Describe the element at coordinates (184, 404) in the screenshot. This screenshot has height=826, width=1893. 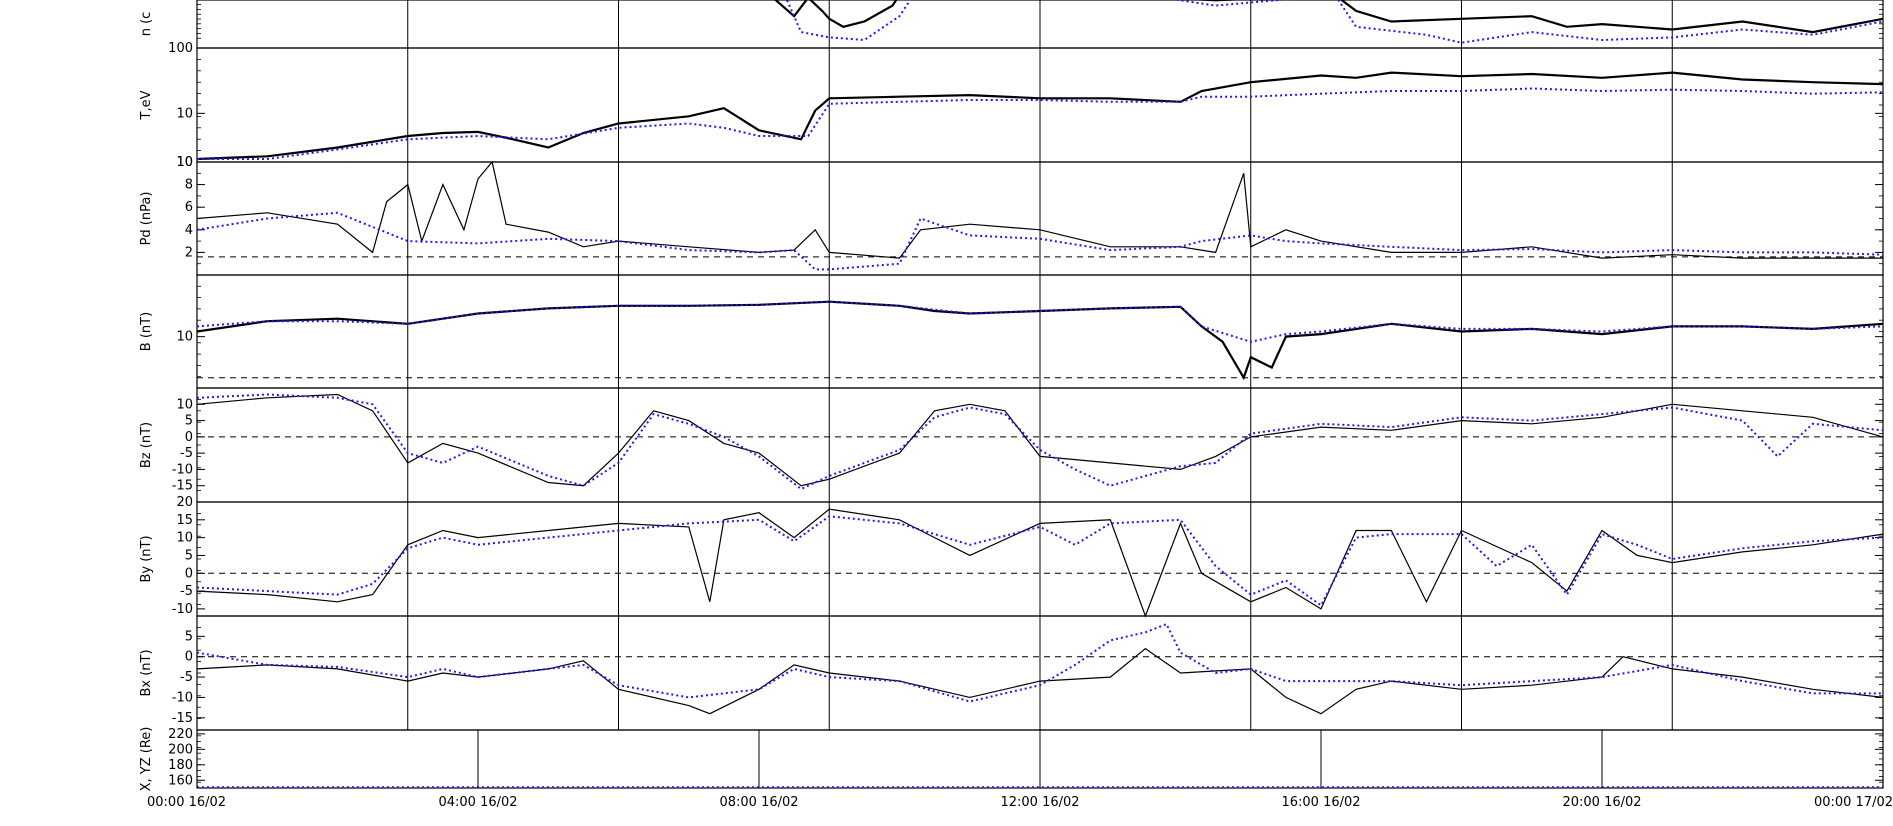
I see `y-tick-label-Bz: 10` at that location.